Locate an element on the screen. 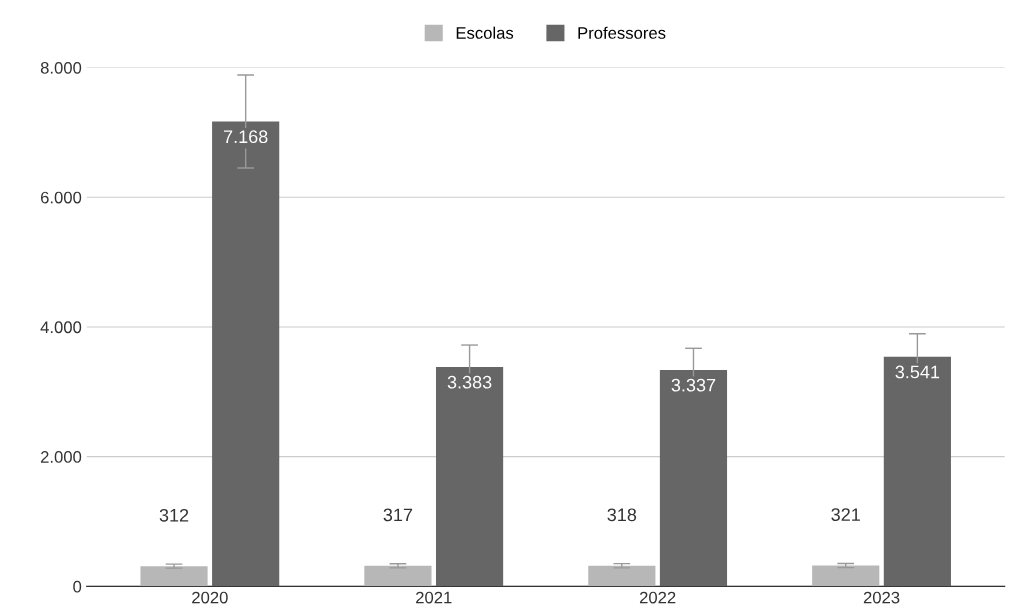 The height and width of the screenshot is (614, 1020). x-tick-label: 2023 is located at coordinates (881, 597).